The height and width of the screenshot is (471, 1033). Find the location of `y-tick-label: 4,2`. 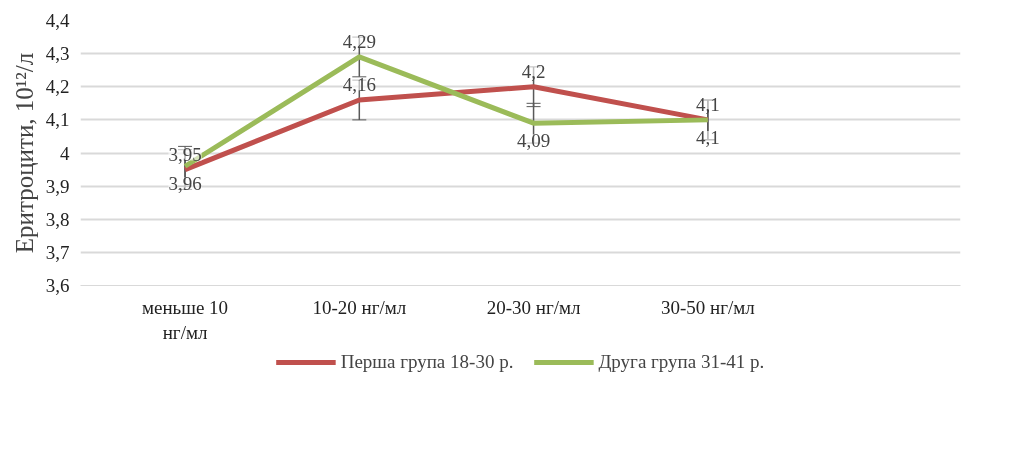

y-tick-label: 4,2 is located at coordinates (57, 87).